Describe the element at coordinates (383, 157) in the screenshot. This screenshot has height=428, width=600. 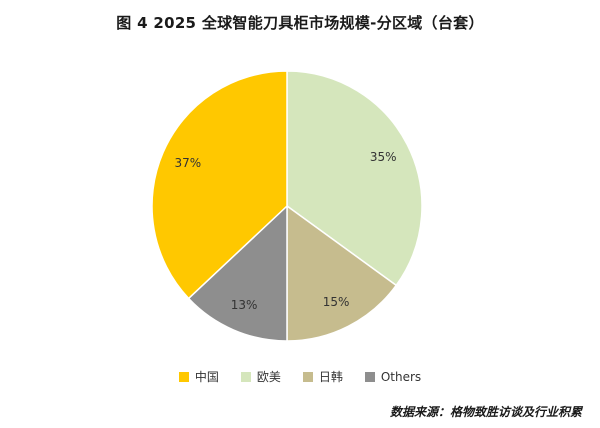
I see `data-label-europe-america: 35%` at that location.